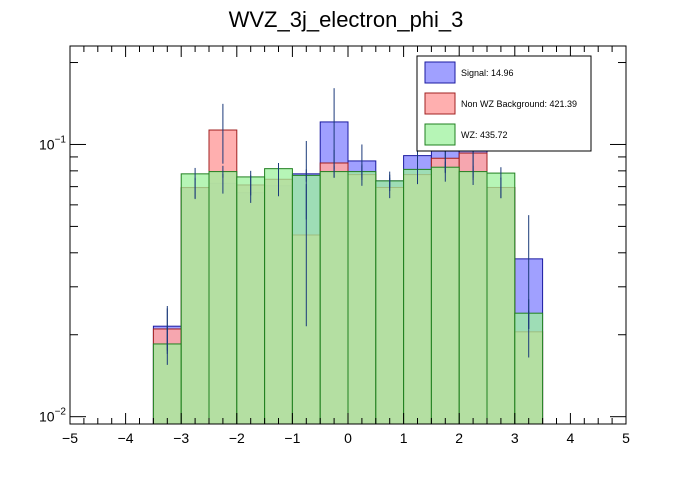 Image resolution: width=696 pixels, height=477 pixels. What do you see at coordinates (404, 438) in the screenshot?
I see `x-tick-label: 1` at bounding box center [404, 438].